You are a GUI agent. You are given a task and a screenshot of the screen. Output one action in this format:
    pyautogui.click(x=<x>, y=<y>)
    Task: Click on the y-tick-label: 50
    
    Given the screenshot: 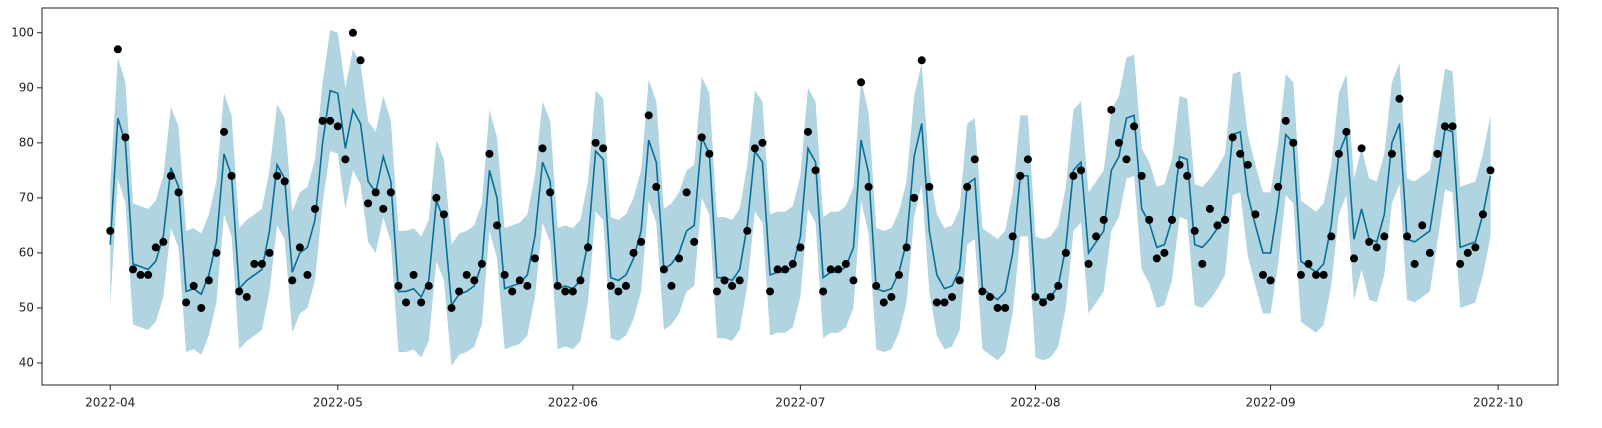 What is the action you would take?
    pyautogui.click(x=26, y=307)
    